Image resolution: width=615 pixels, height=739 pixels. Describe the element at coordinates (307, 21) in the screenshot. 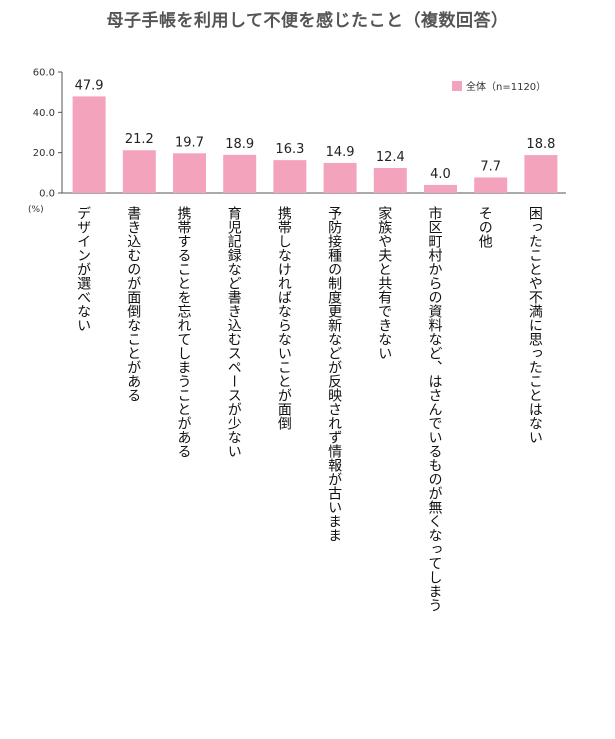

I see `chart-title: 母子手帳を利用して不便を感じたこと（複数回答）` at that location.